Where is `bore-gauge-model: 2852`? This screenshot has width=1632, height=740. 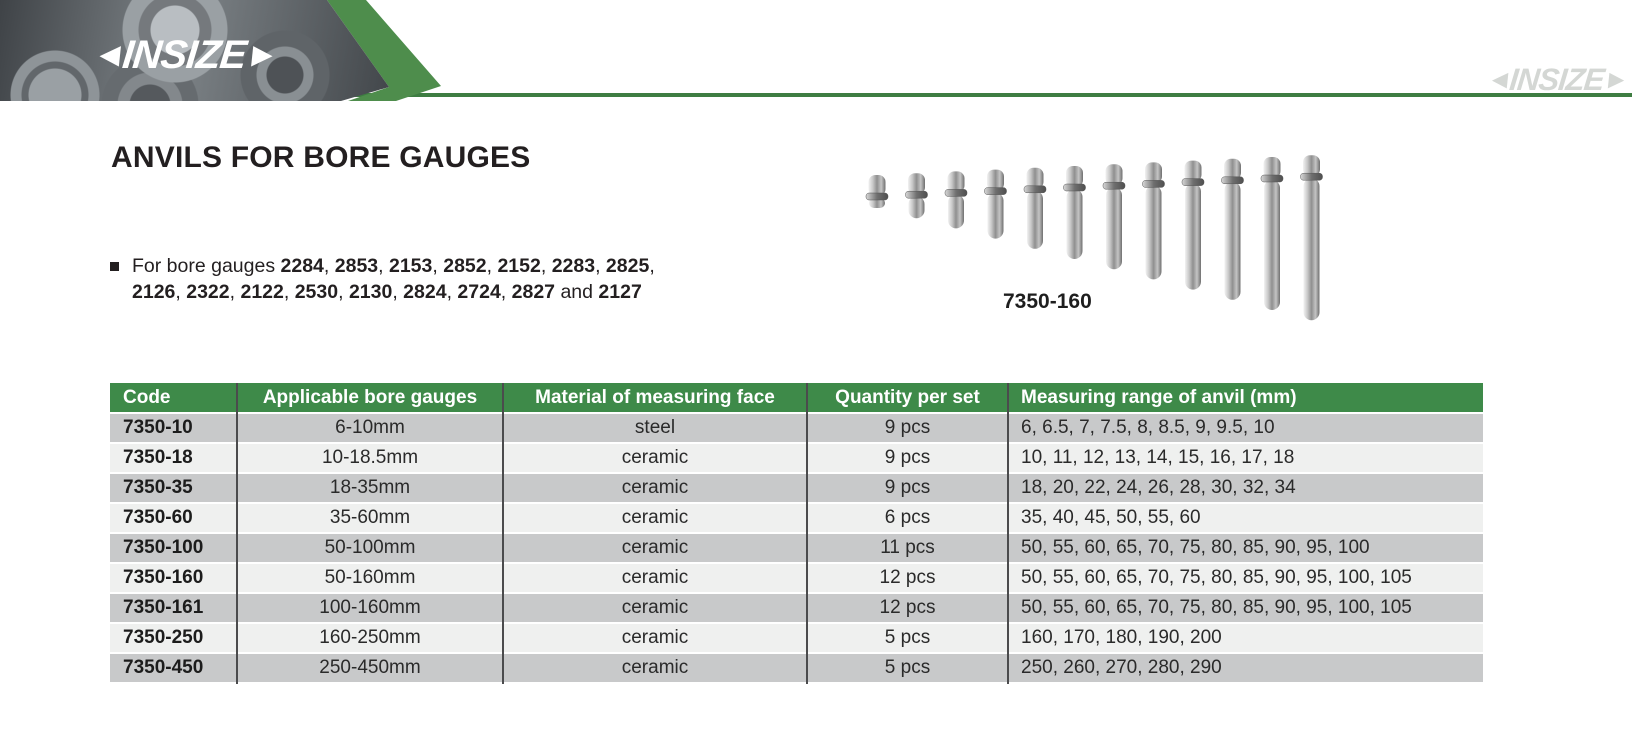
bore-gauge-model: 2852 is located at coordinates (465, 266).